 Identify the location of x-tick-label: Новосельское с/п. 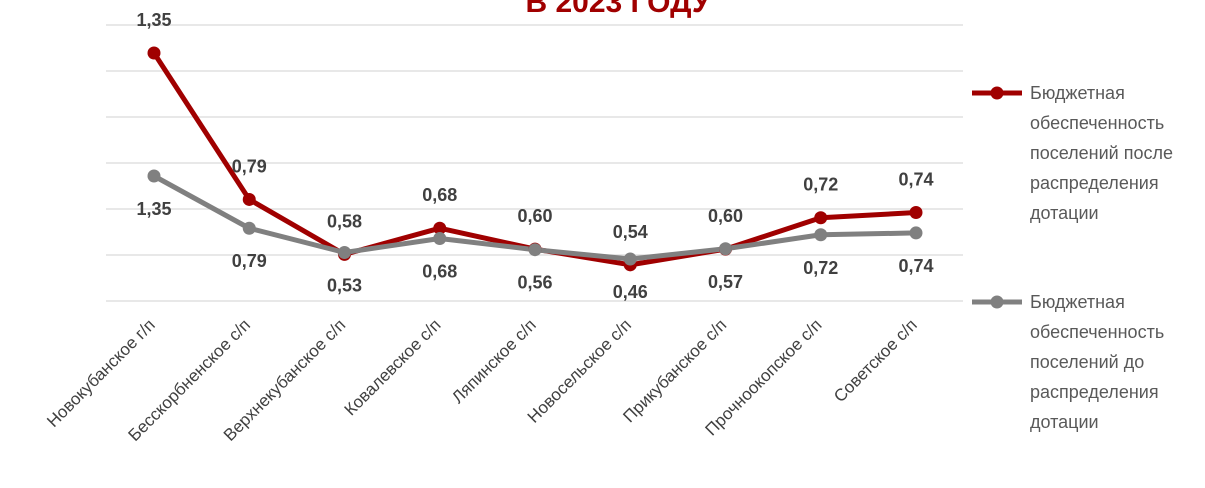
(579, 370).